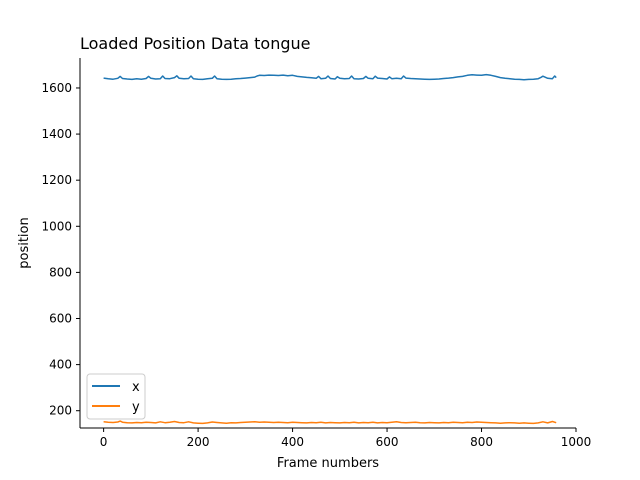 The height and width of the screenshot is (480, 640). Describe the element at coordinates (24, 243) in the screenshot. I see `y-axis-label: position` at that location.